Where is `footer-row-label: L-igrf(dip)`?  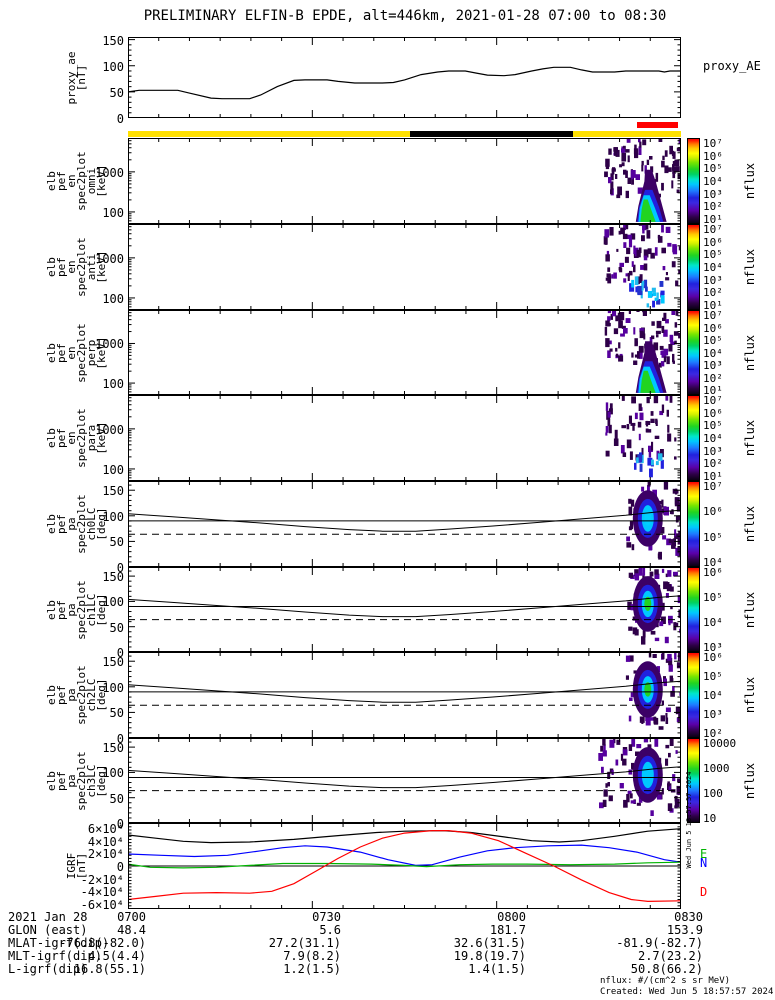 footer-row-label: L-igrf(dip) is located at coordinates (48, 969).